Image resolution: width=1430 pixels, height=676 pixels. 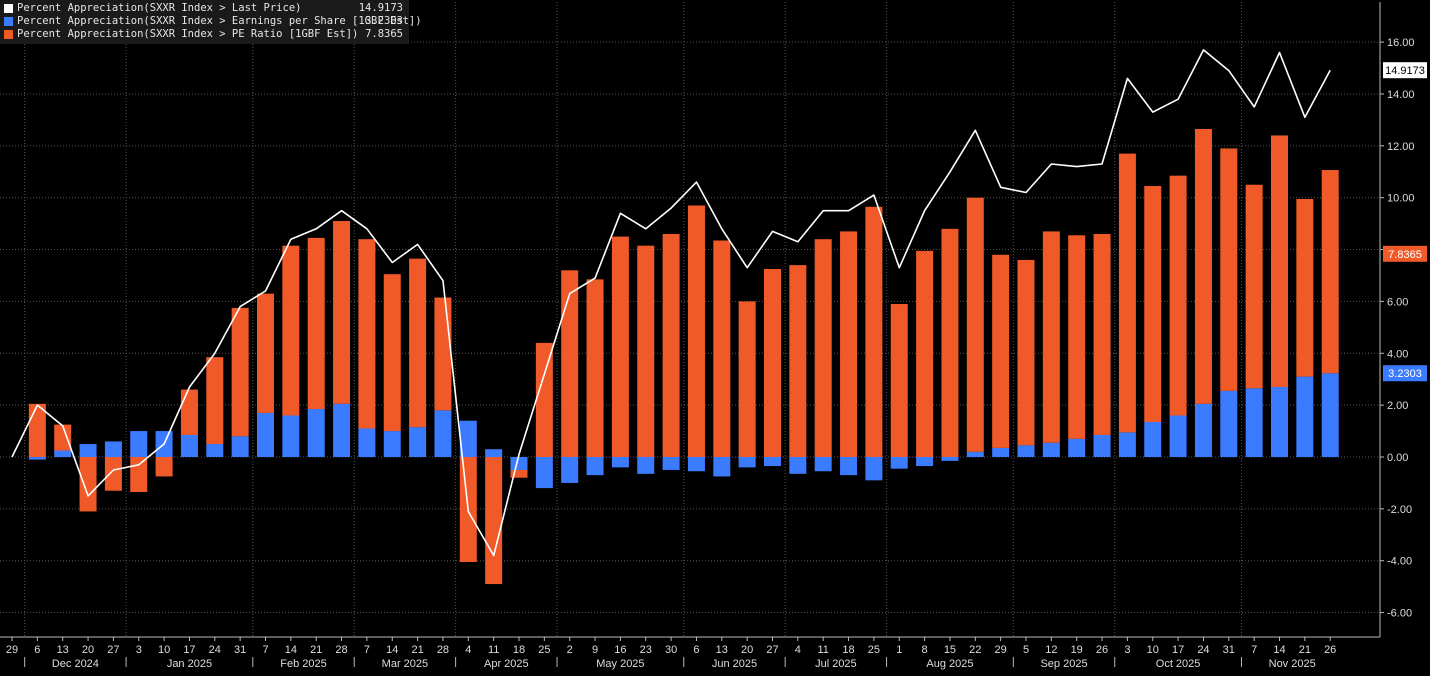 I want to click on month-label: Oct 2025, so click(x=1178, y=664).